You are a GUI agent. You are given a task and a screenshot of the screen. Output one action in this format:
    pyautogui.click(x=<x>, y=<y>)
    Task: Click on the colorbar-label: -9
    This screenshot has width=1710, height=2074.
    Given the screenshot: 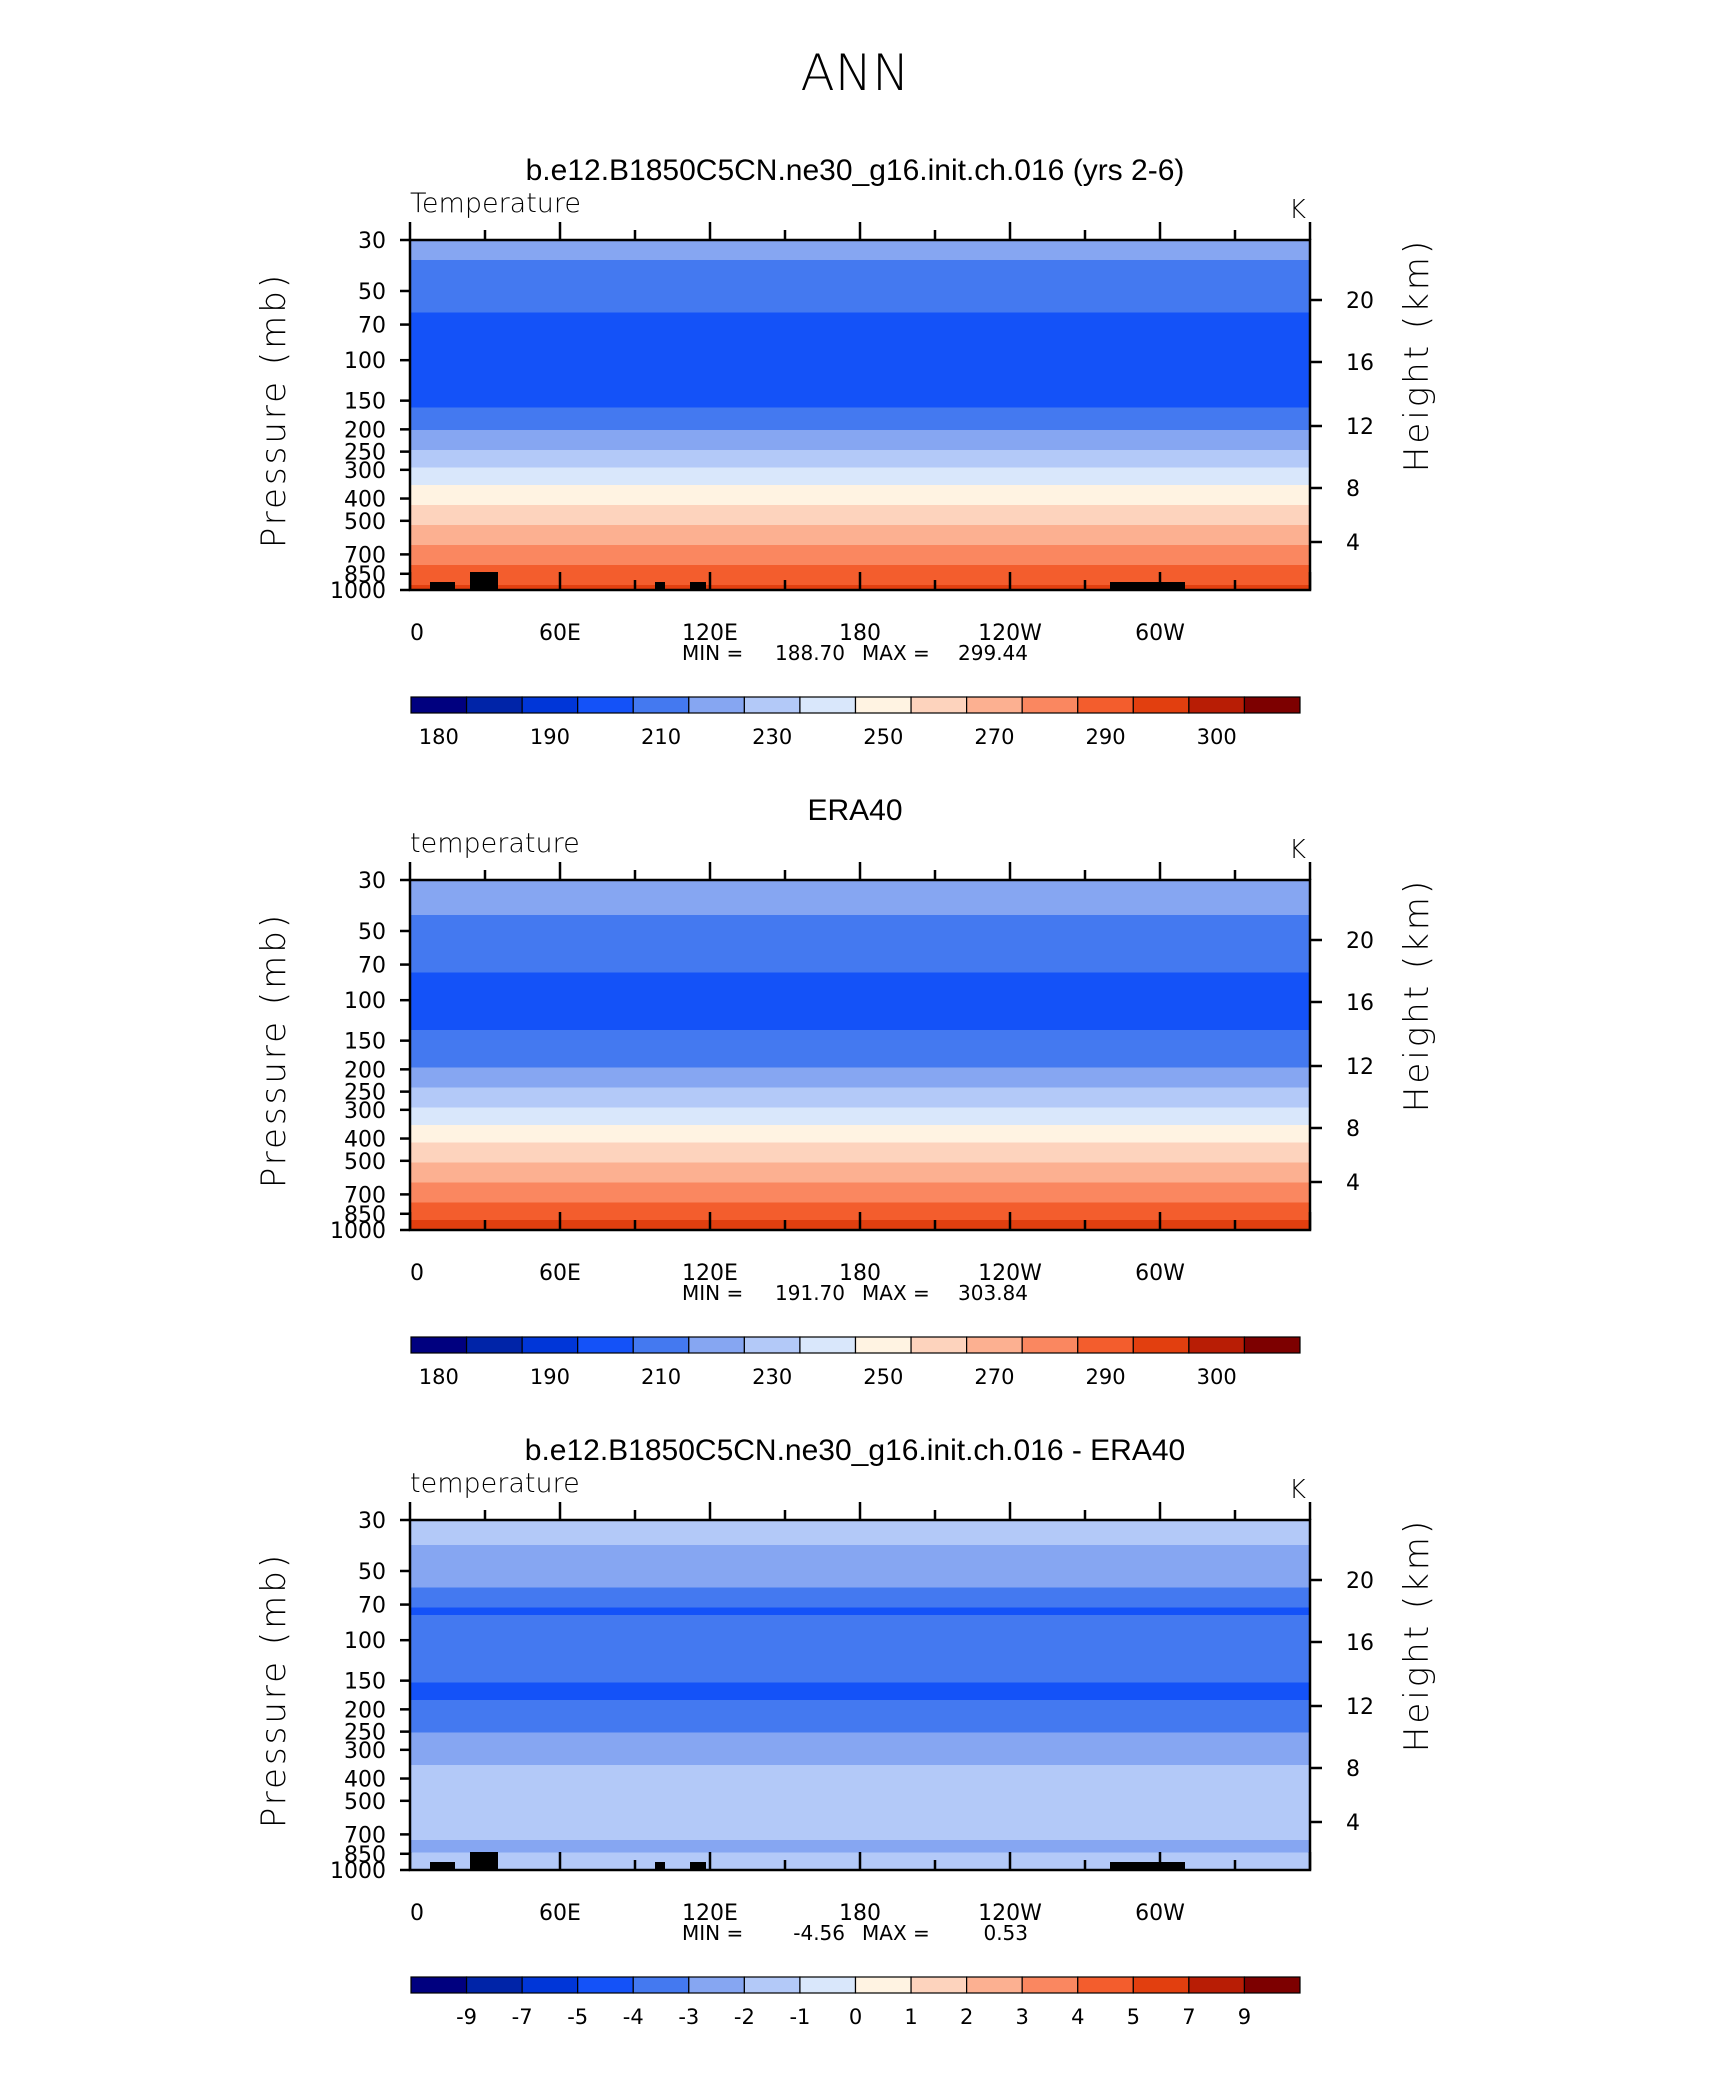 What is the action you would take?
    pyautogui.click(x=466, y=2017)
    